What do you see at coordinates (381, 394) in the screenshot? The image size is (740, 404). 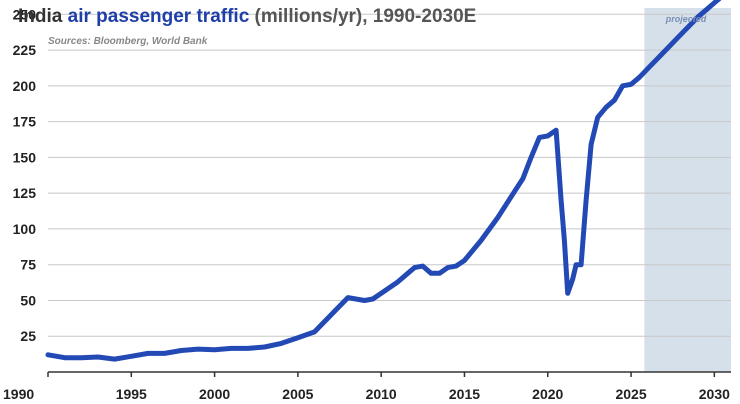 I see `x-tick-label: 2010` at bounding box center [381, 394].